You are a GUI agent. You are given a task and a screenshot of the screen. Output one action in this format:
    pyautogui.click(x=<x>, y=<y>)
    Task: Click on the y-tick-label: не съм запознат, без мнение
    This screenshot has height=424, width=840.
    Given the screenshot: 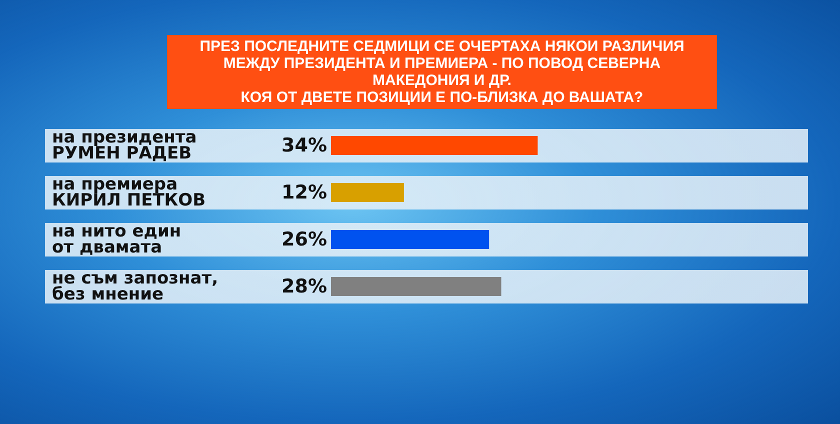 What is the action you would take?
    pyautogui.click(x=135, y=286)
    